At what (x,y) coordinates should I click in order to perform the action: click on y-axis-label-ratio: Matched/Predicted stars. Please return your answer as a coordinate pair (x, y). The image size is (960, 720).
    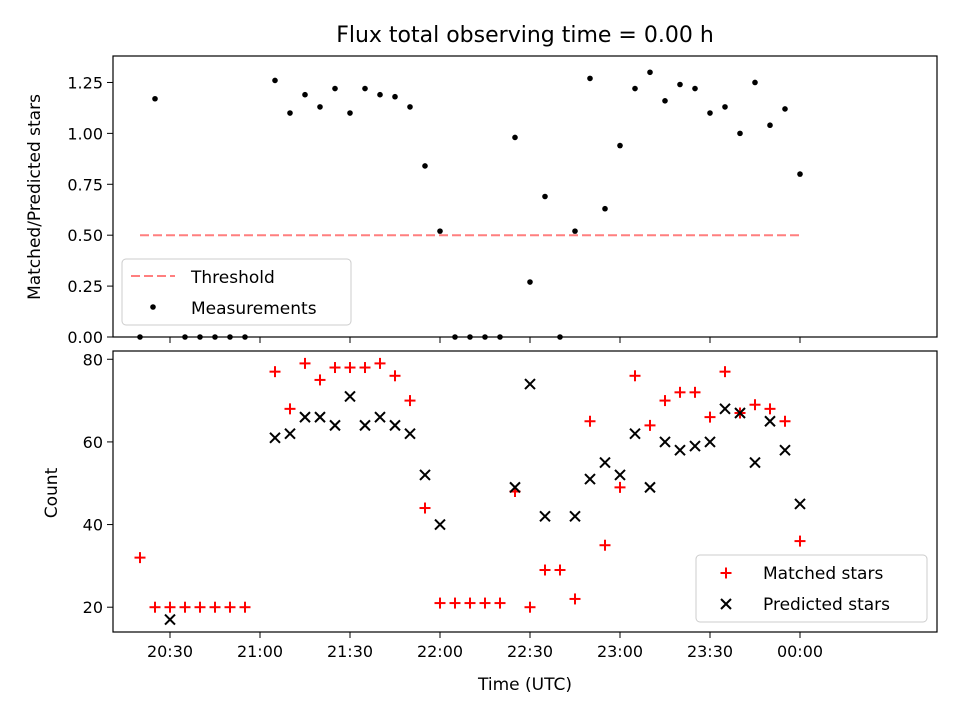
    Looking at the image, I should click on (35, 197).